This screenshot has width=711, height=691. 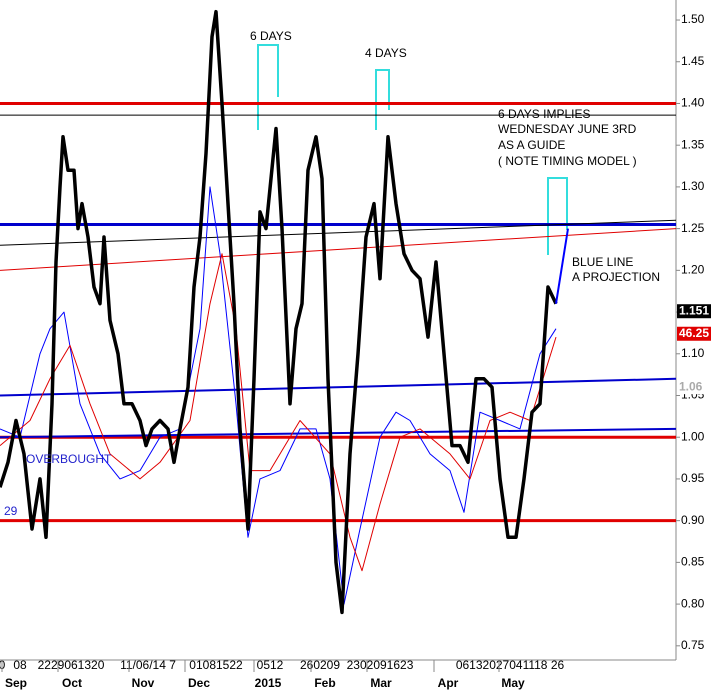 I want to click on annotation: WEDNESDAY JUNE 3RD, so click(x=567, y=129).